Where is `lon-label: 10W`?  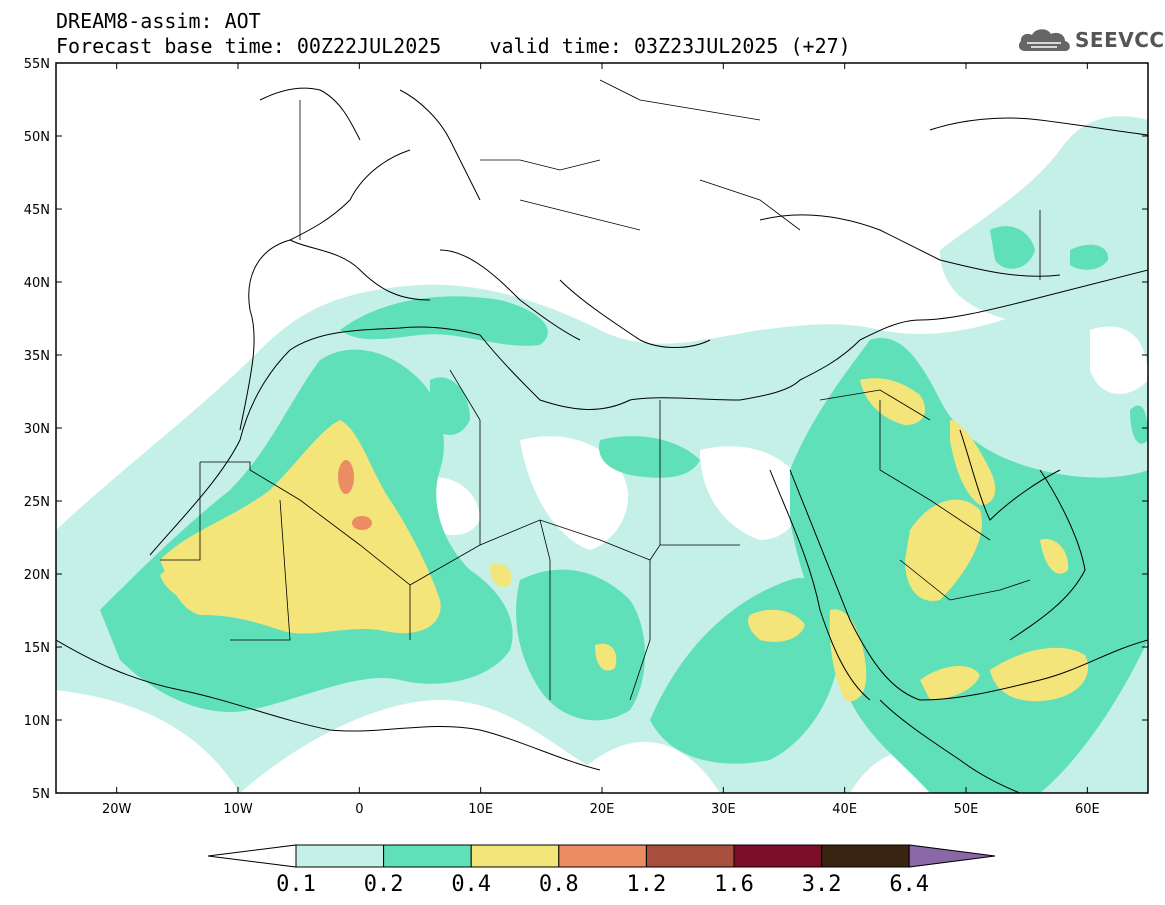 lon-label: 10W is located at coordinates (238, 809).